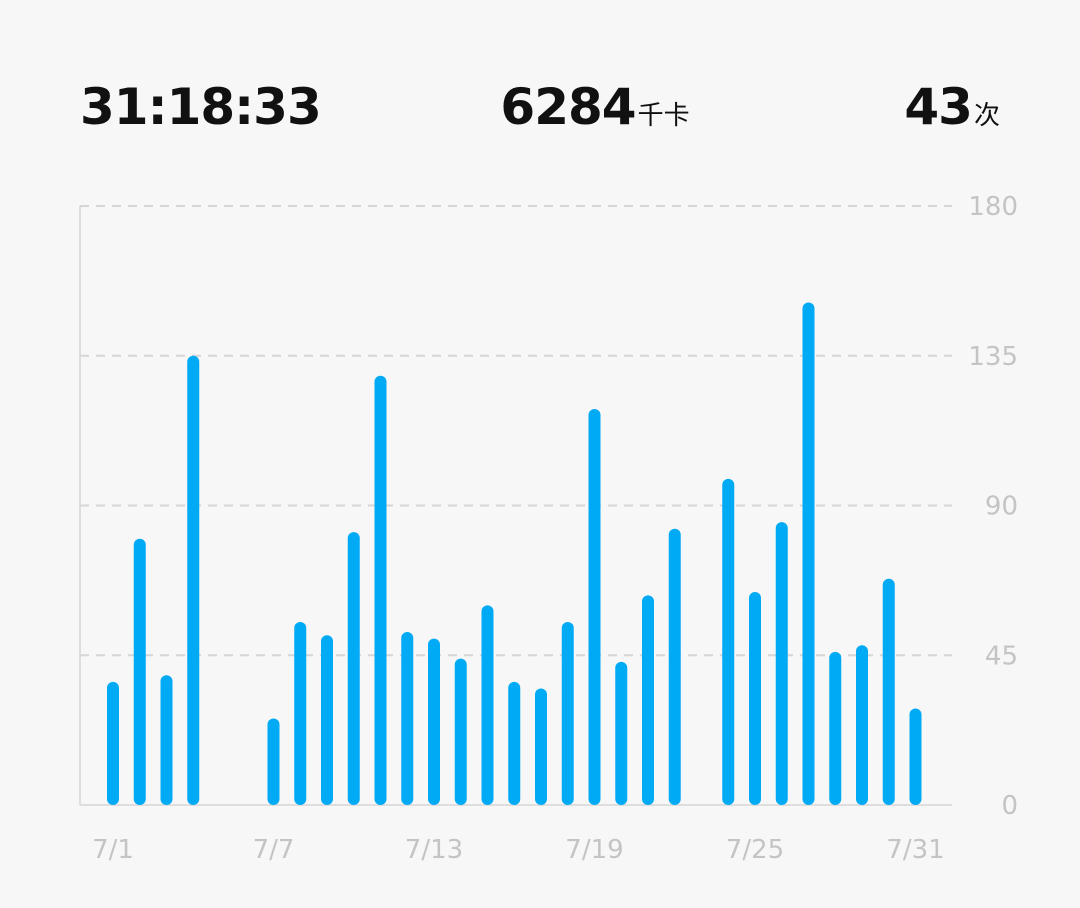 The height and width of the screenshot is (908, 1080). I want to click on y-tick-label: 45, so click(1001, 656).